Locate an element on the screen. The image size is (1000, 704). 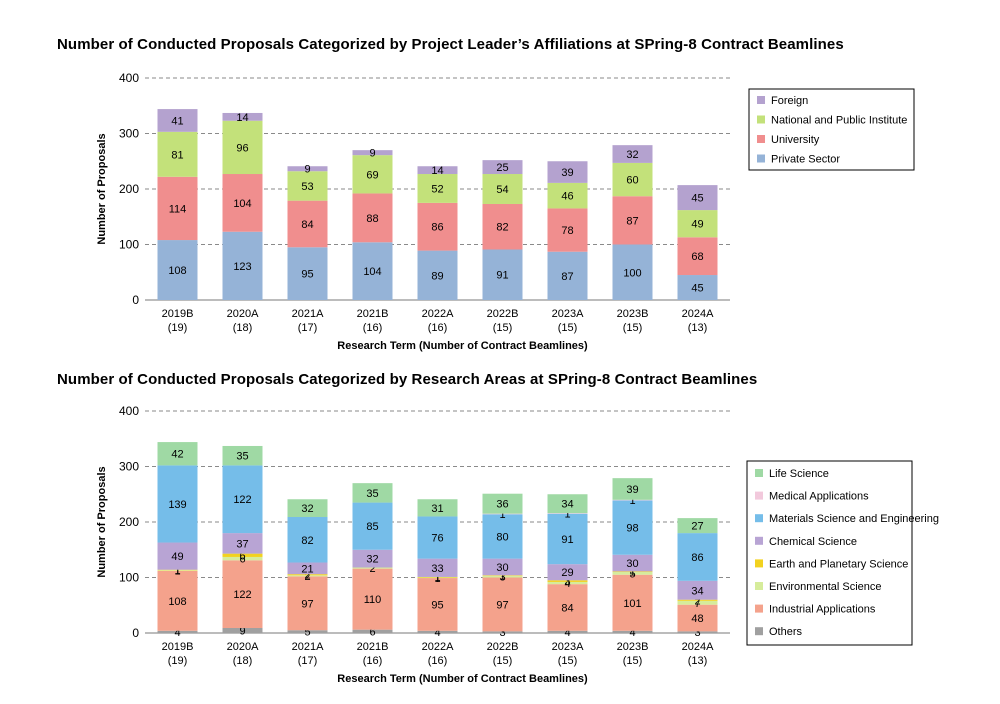
legend-swatch is located at coordinates (761, 139).